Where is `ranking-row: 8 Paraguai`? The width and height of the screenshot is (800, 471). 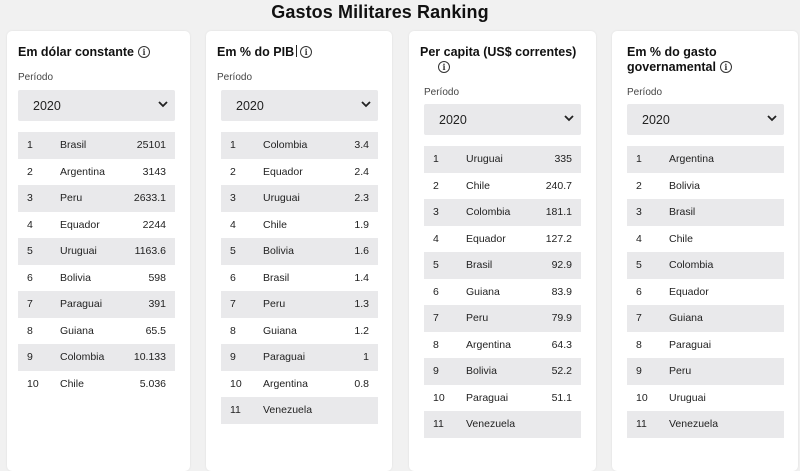 ranking-row: 8 Paraguai is located at coordinates (705, 345).